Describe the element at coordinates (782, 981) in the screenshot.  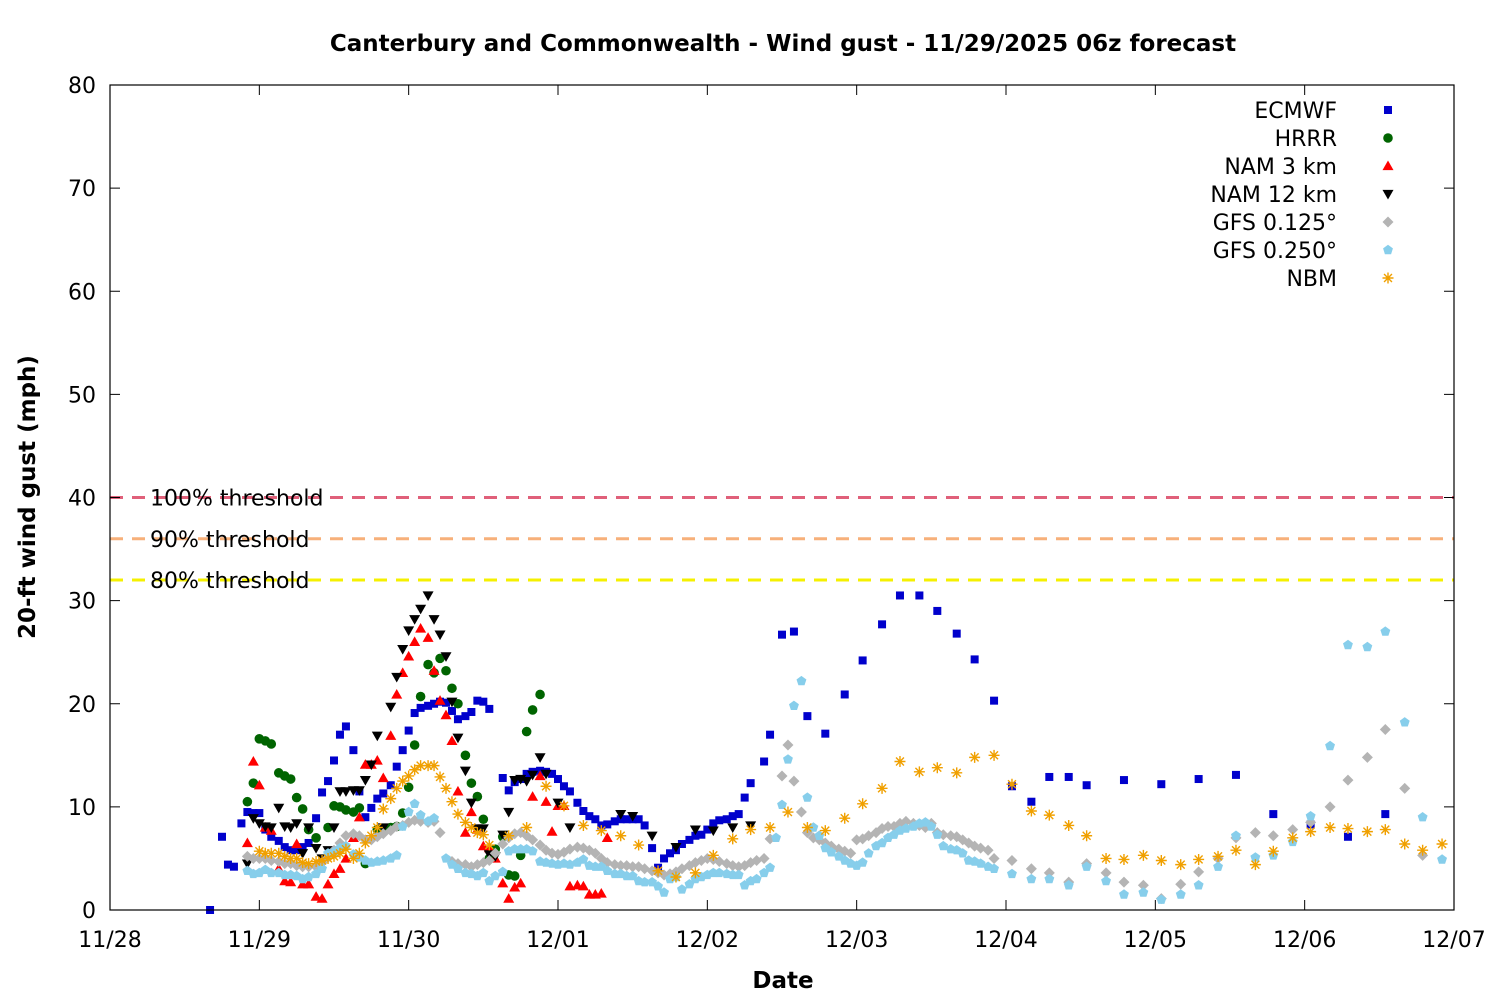
I see `x-axis-label: Date` at that location.